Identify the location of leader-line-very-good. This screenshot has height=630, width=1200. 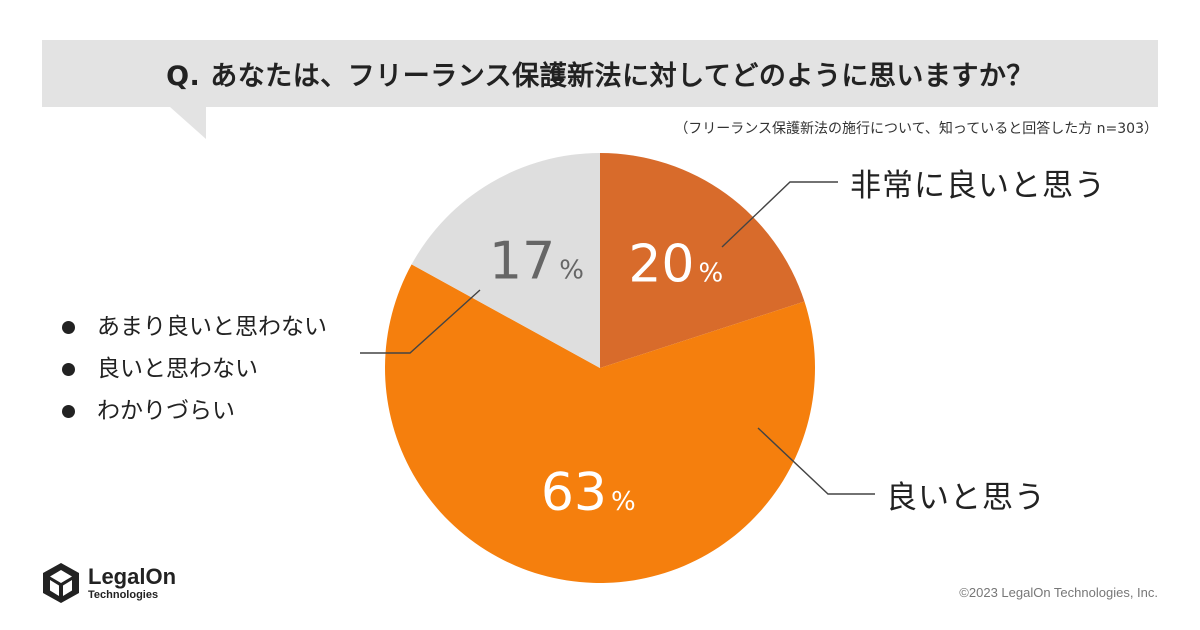
(779, 214).